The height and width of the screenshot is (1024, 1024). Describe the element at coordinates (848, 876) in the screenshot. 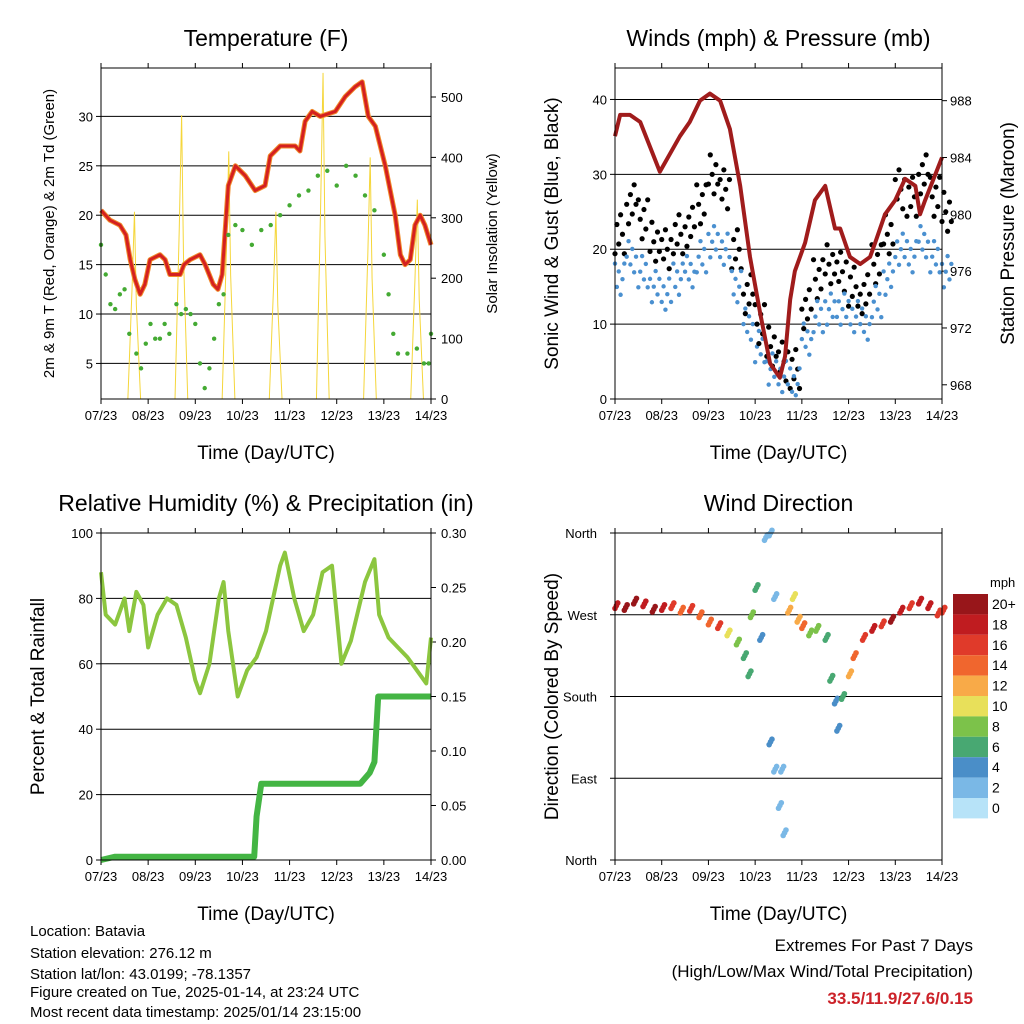

I see `x-tick-label: 12/23` at that location.